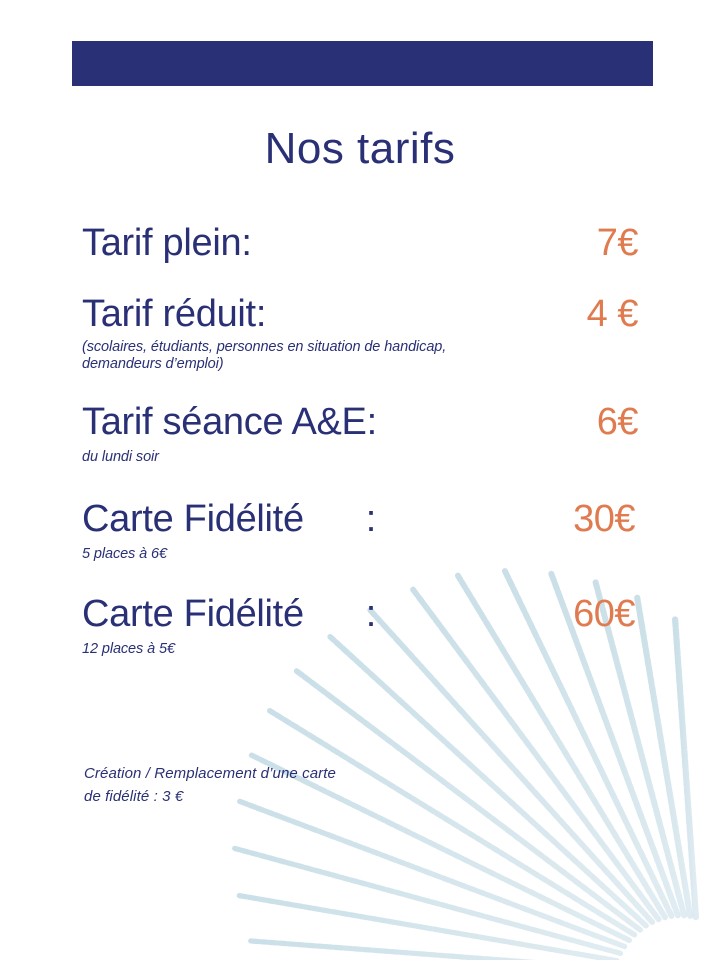  Describe the element at coordinates (604, 614) in the screenshot. I see `price-row-amount: 60€` at that location.